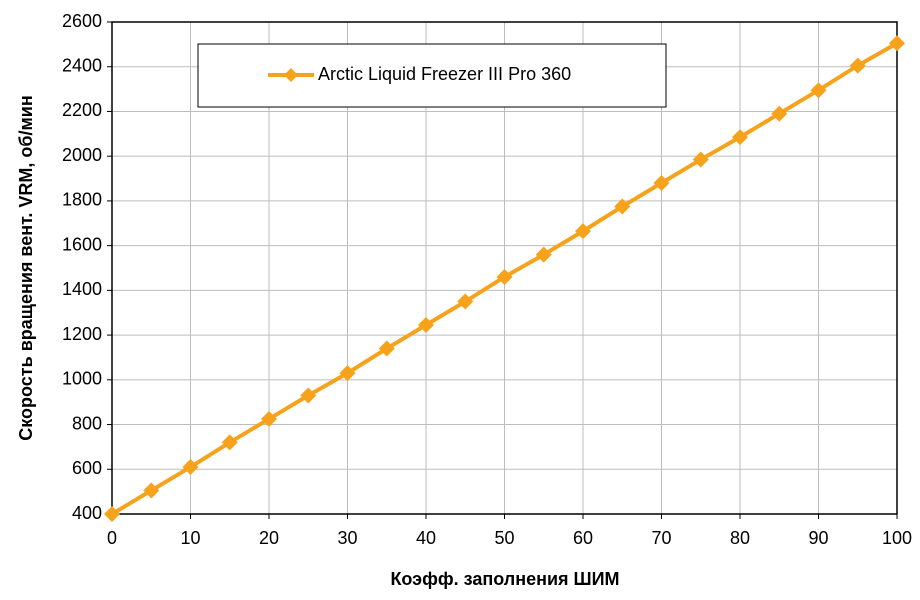 This screenshot has width=920, height=600. What do you see at coordinates (87, 513) in the screenshot?
I see `y-tick-label: 400` at bounding box center [87, 513].